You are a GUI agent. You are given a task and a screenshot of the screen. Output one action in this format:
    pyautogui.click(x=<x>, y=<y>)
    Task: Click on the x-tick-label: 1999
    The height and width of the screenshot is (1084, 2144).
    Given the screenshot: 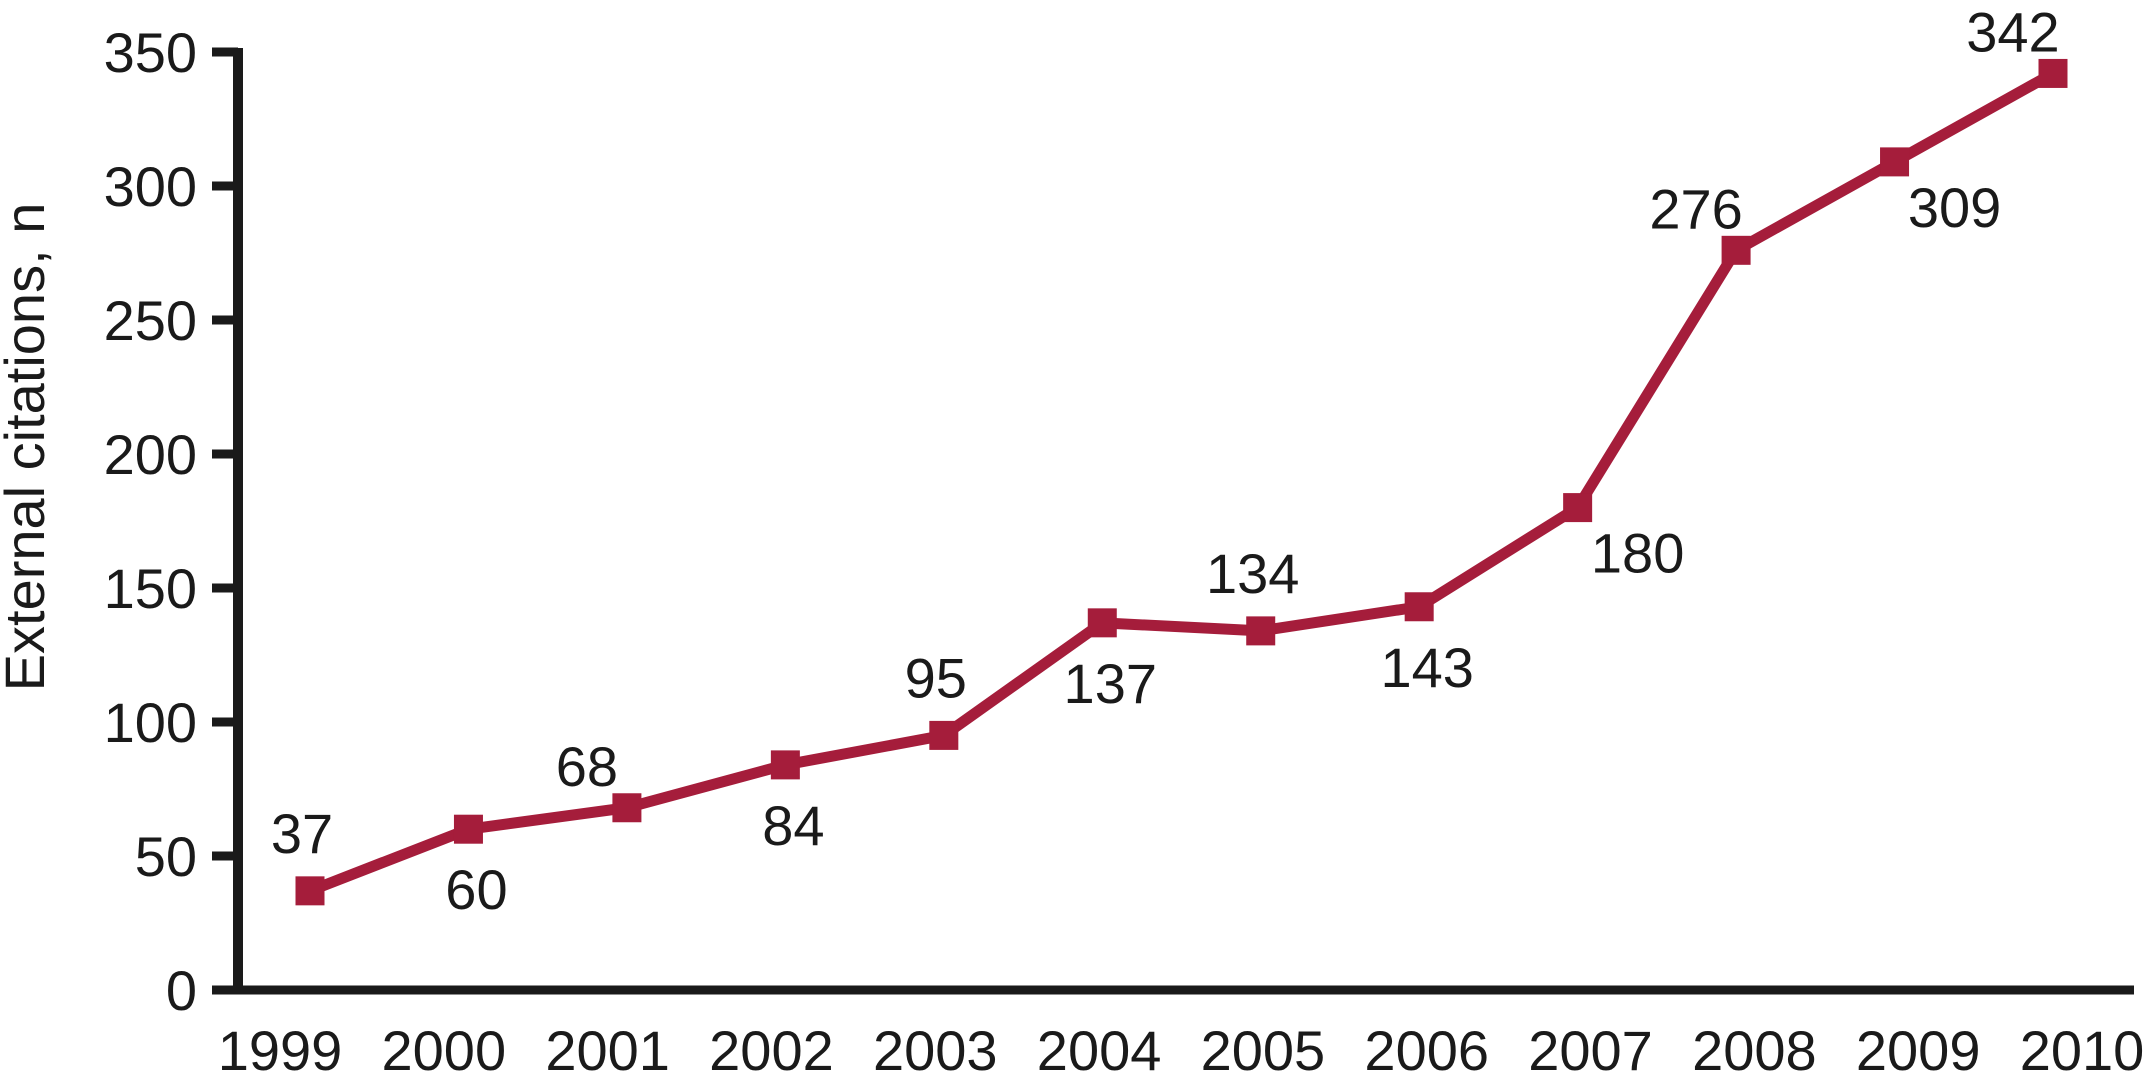 What is the action you would take?
    pyautogui.click(x=280, y=1050)
    